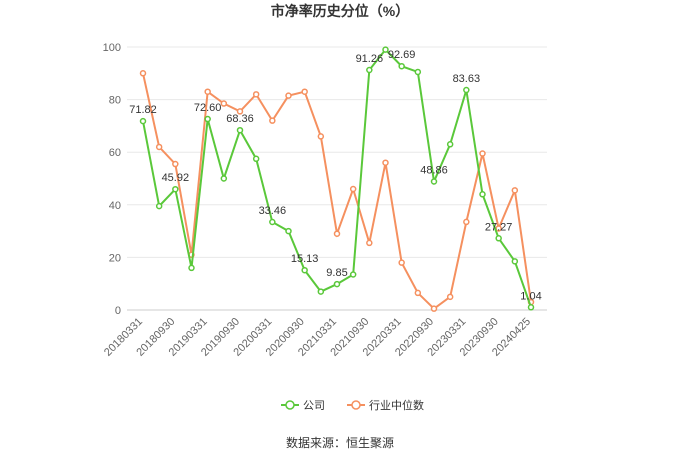 The height and width of the screenshot is (465, 680). What do you see at coordinates (314, 406) in the screenshot?
I see `legend-label: 公司` at bounding box center [314, 406].